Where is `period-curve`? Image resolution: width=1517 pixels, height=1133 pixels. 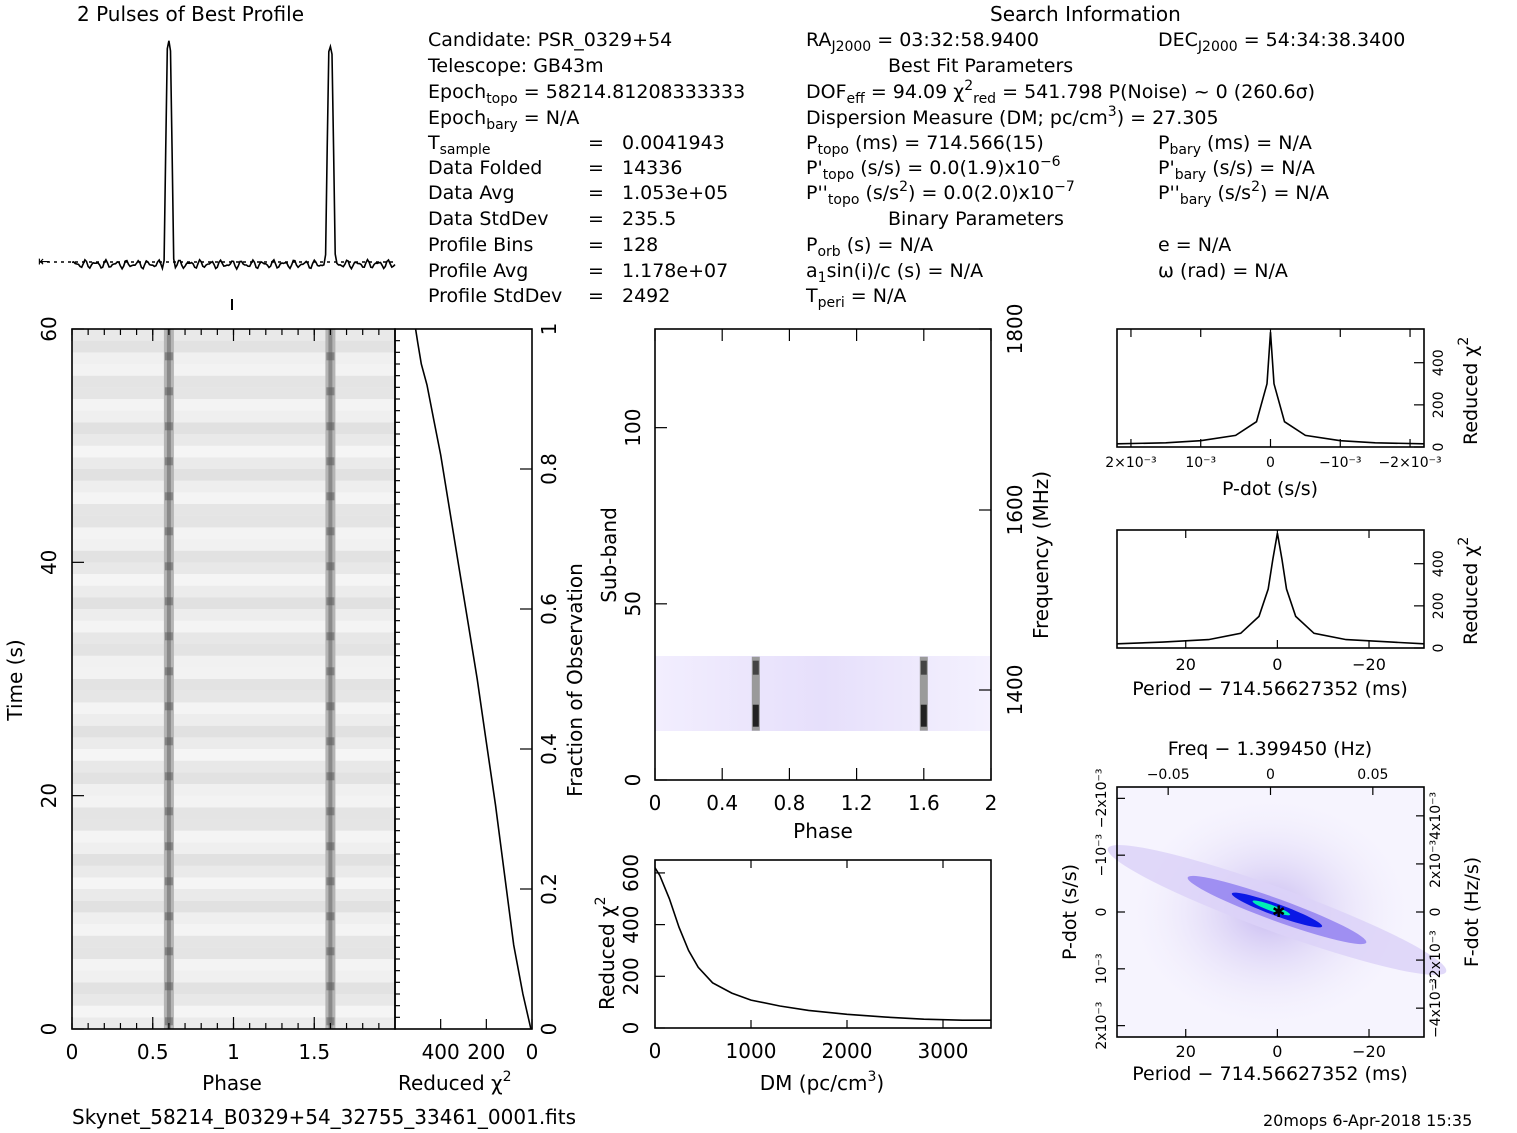
period-curve is located at coordinates (1270, 589).